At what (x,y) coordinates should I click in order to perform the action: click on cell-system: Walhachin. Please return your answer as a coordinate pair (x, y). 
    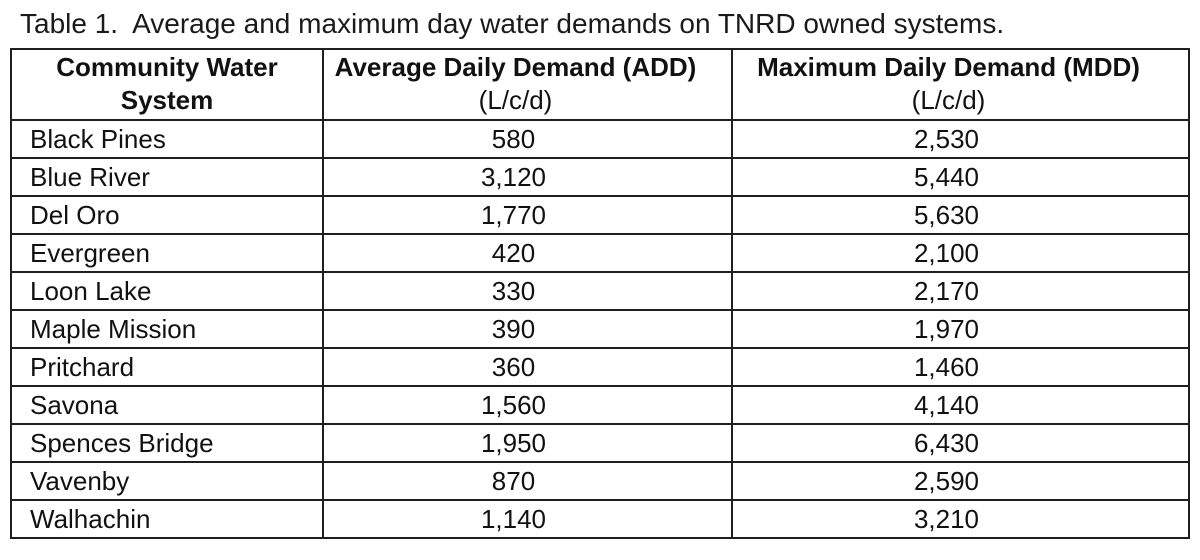
    Looking at the image, I should click on (167, 519).